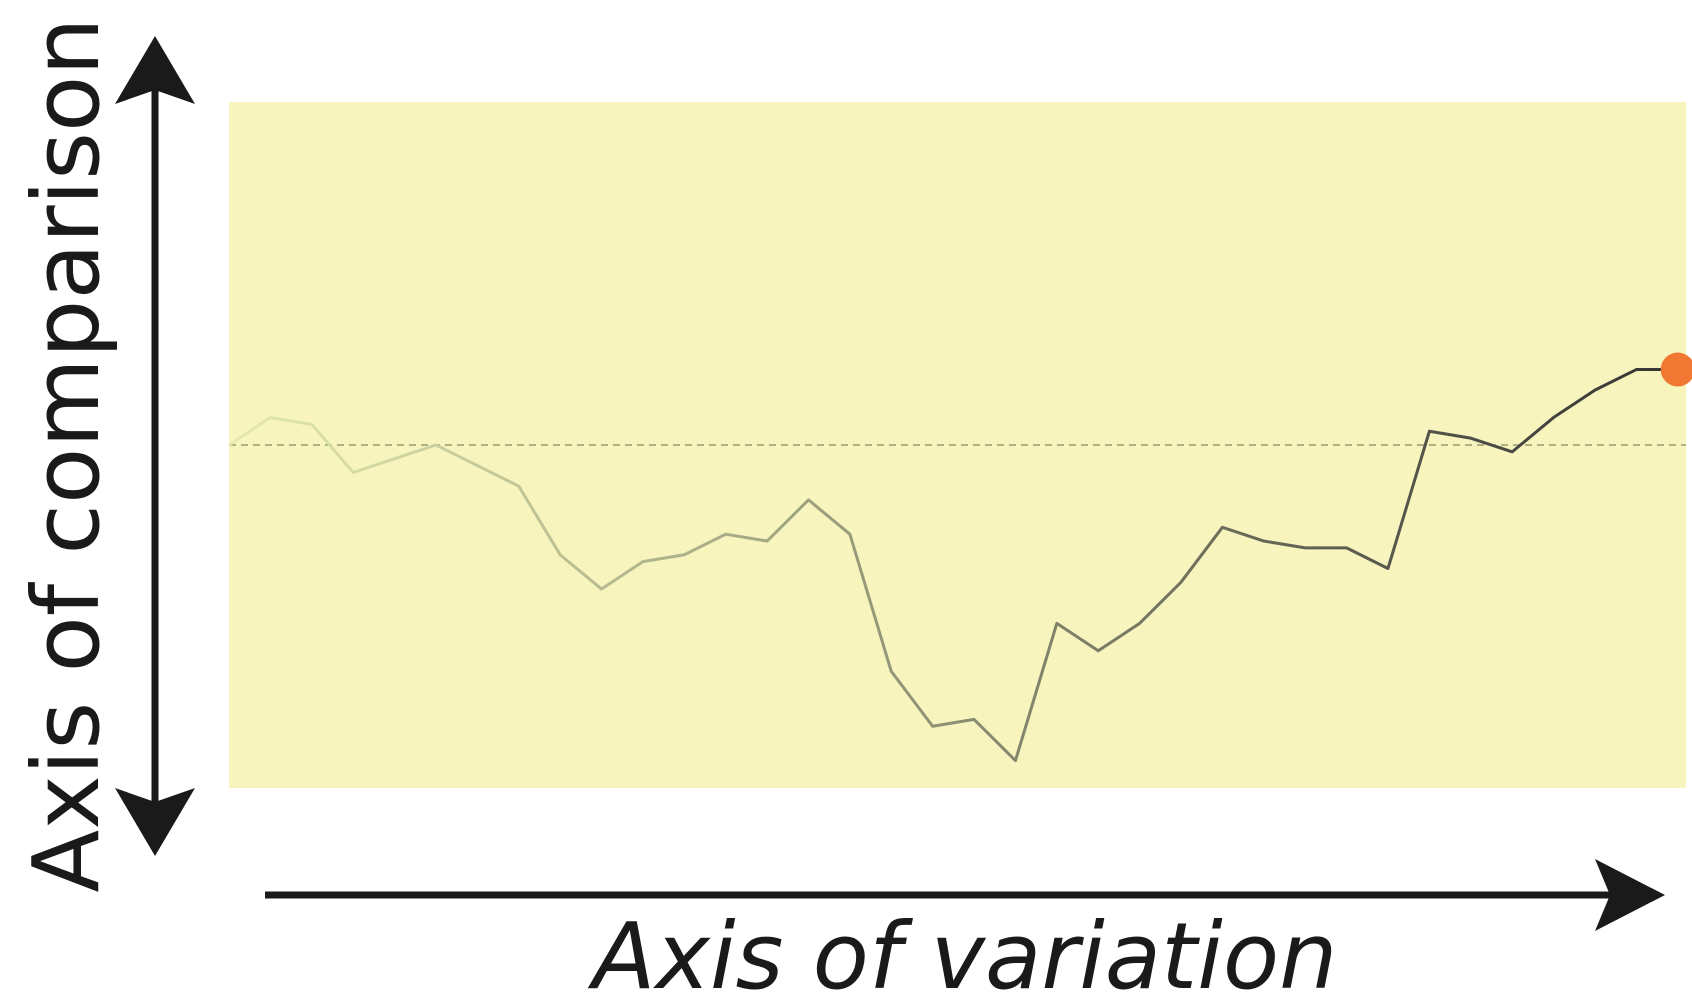  What do you see at coordinates (963, 948) in the screenshot?
I see `x-axis-label: Axis of variation` at bounding box center [963, 948].